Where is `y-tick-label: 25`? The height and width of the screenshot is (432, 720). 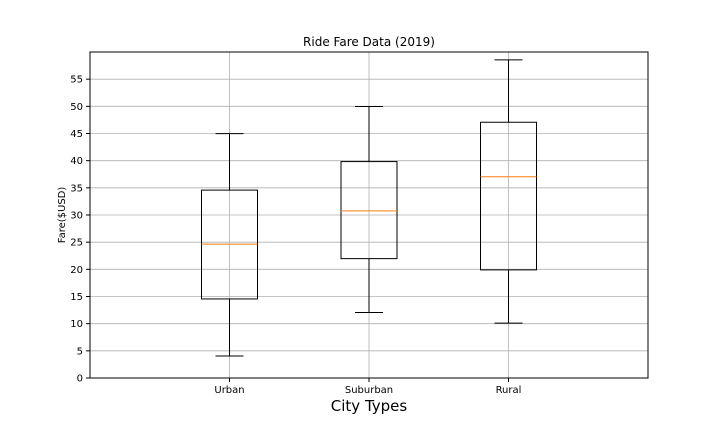 y-tick-label: 25 is located at coordinates (76, 243).